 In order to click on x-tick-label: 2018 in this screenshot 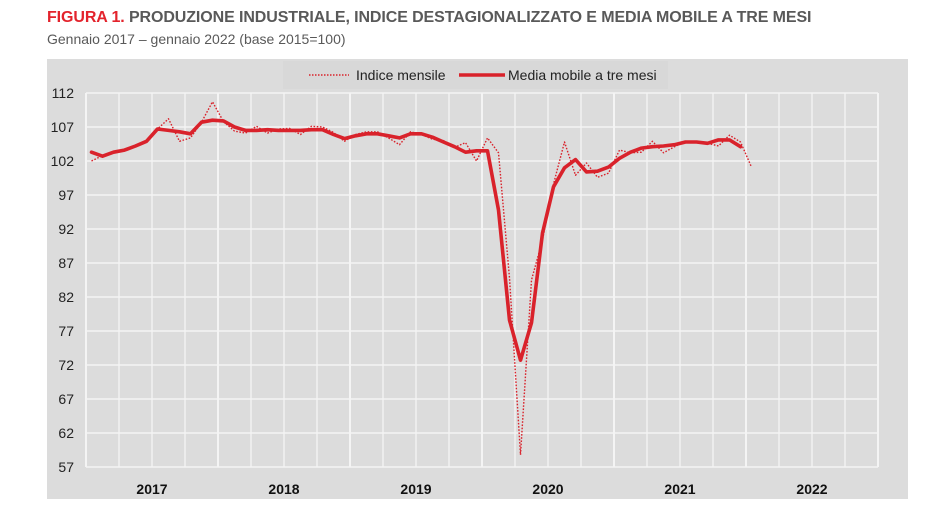, I will do `click(283, 489)`.